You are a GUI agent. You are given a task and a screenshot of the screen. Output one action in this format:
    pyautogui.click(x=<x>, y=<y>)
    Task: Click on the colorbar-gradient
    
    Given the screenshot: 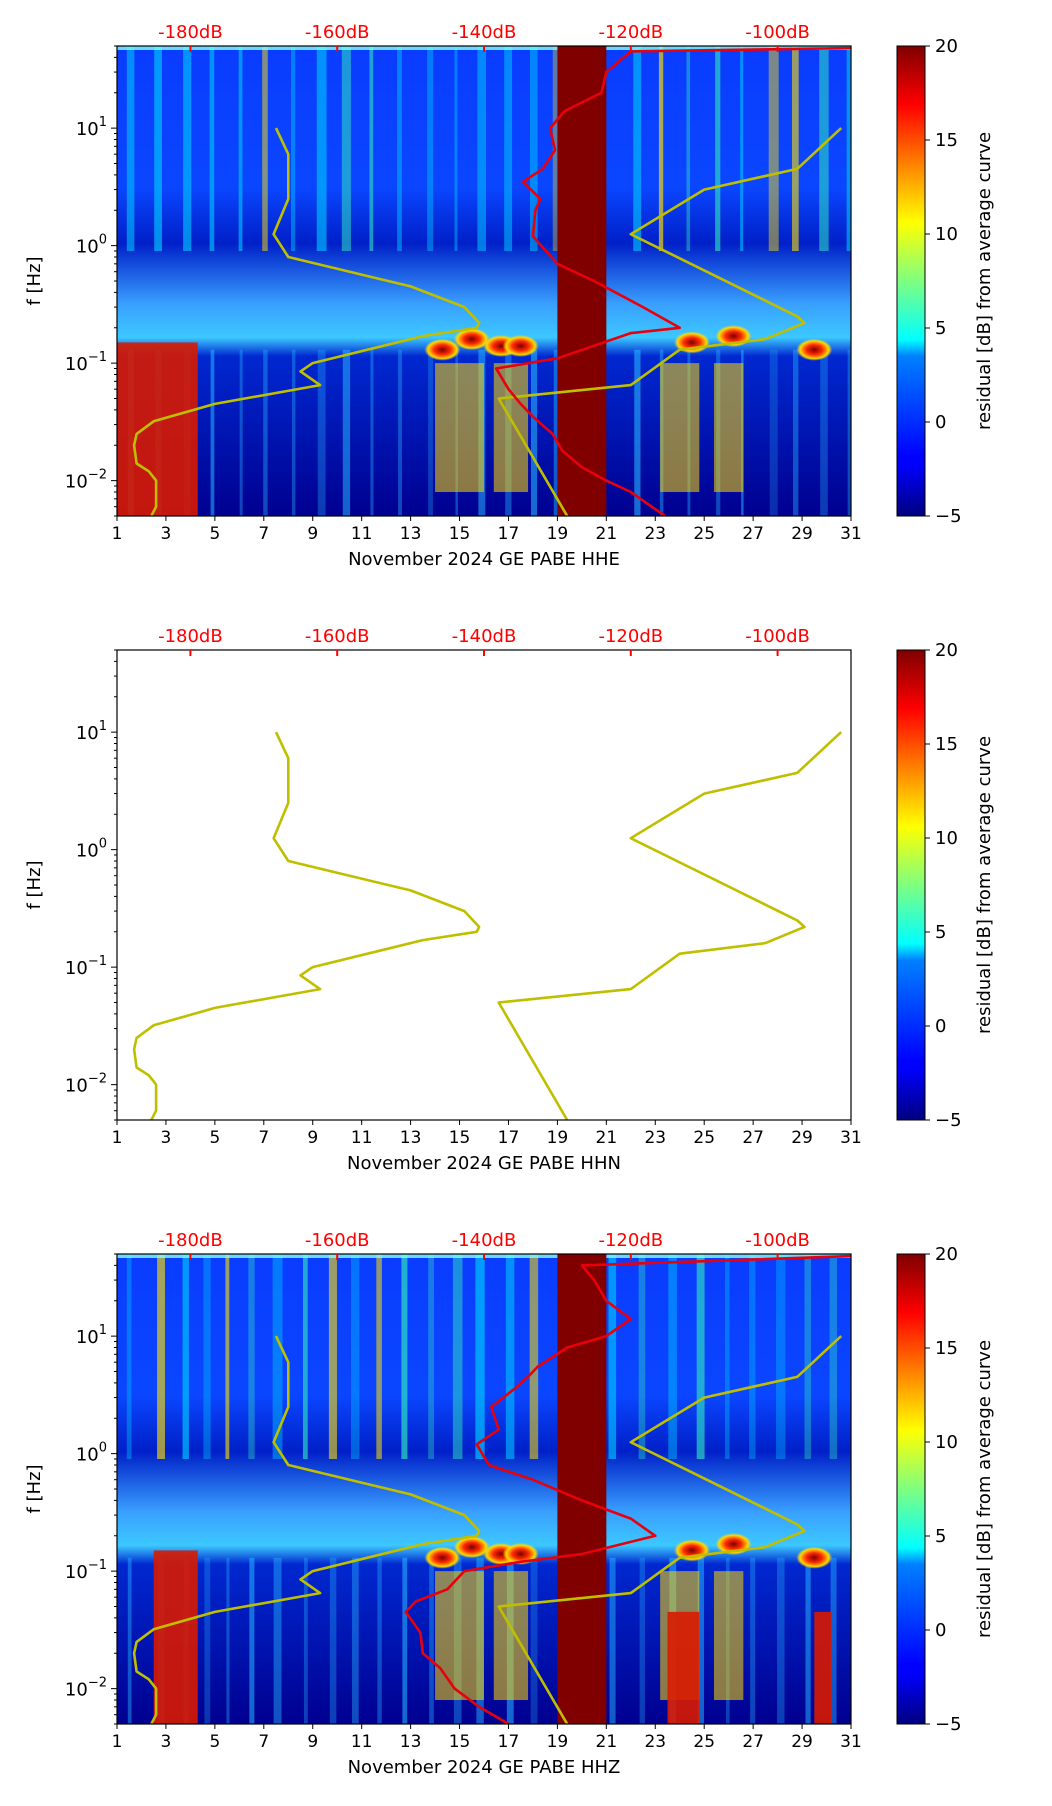 What is the action you would take?
    pyautogui.click(x=911, y=1489)
    